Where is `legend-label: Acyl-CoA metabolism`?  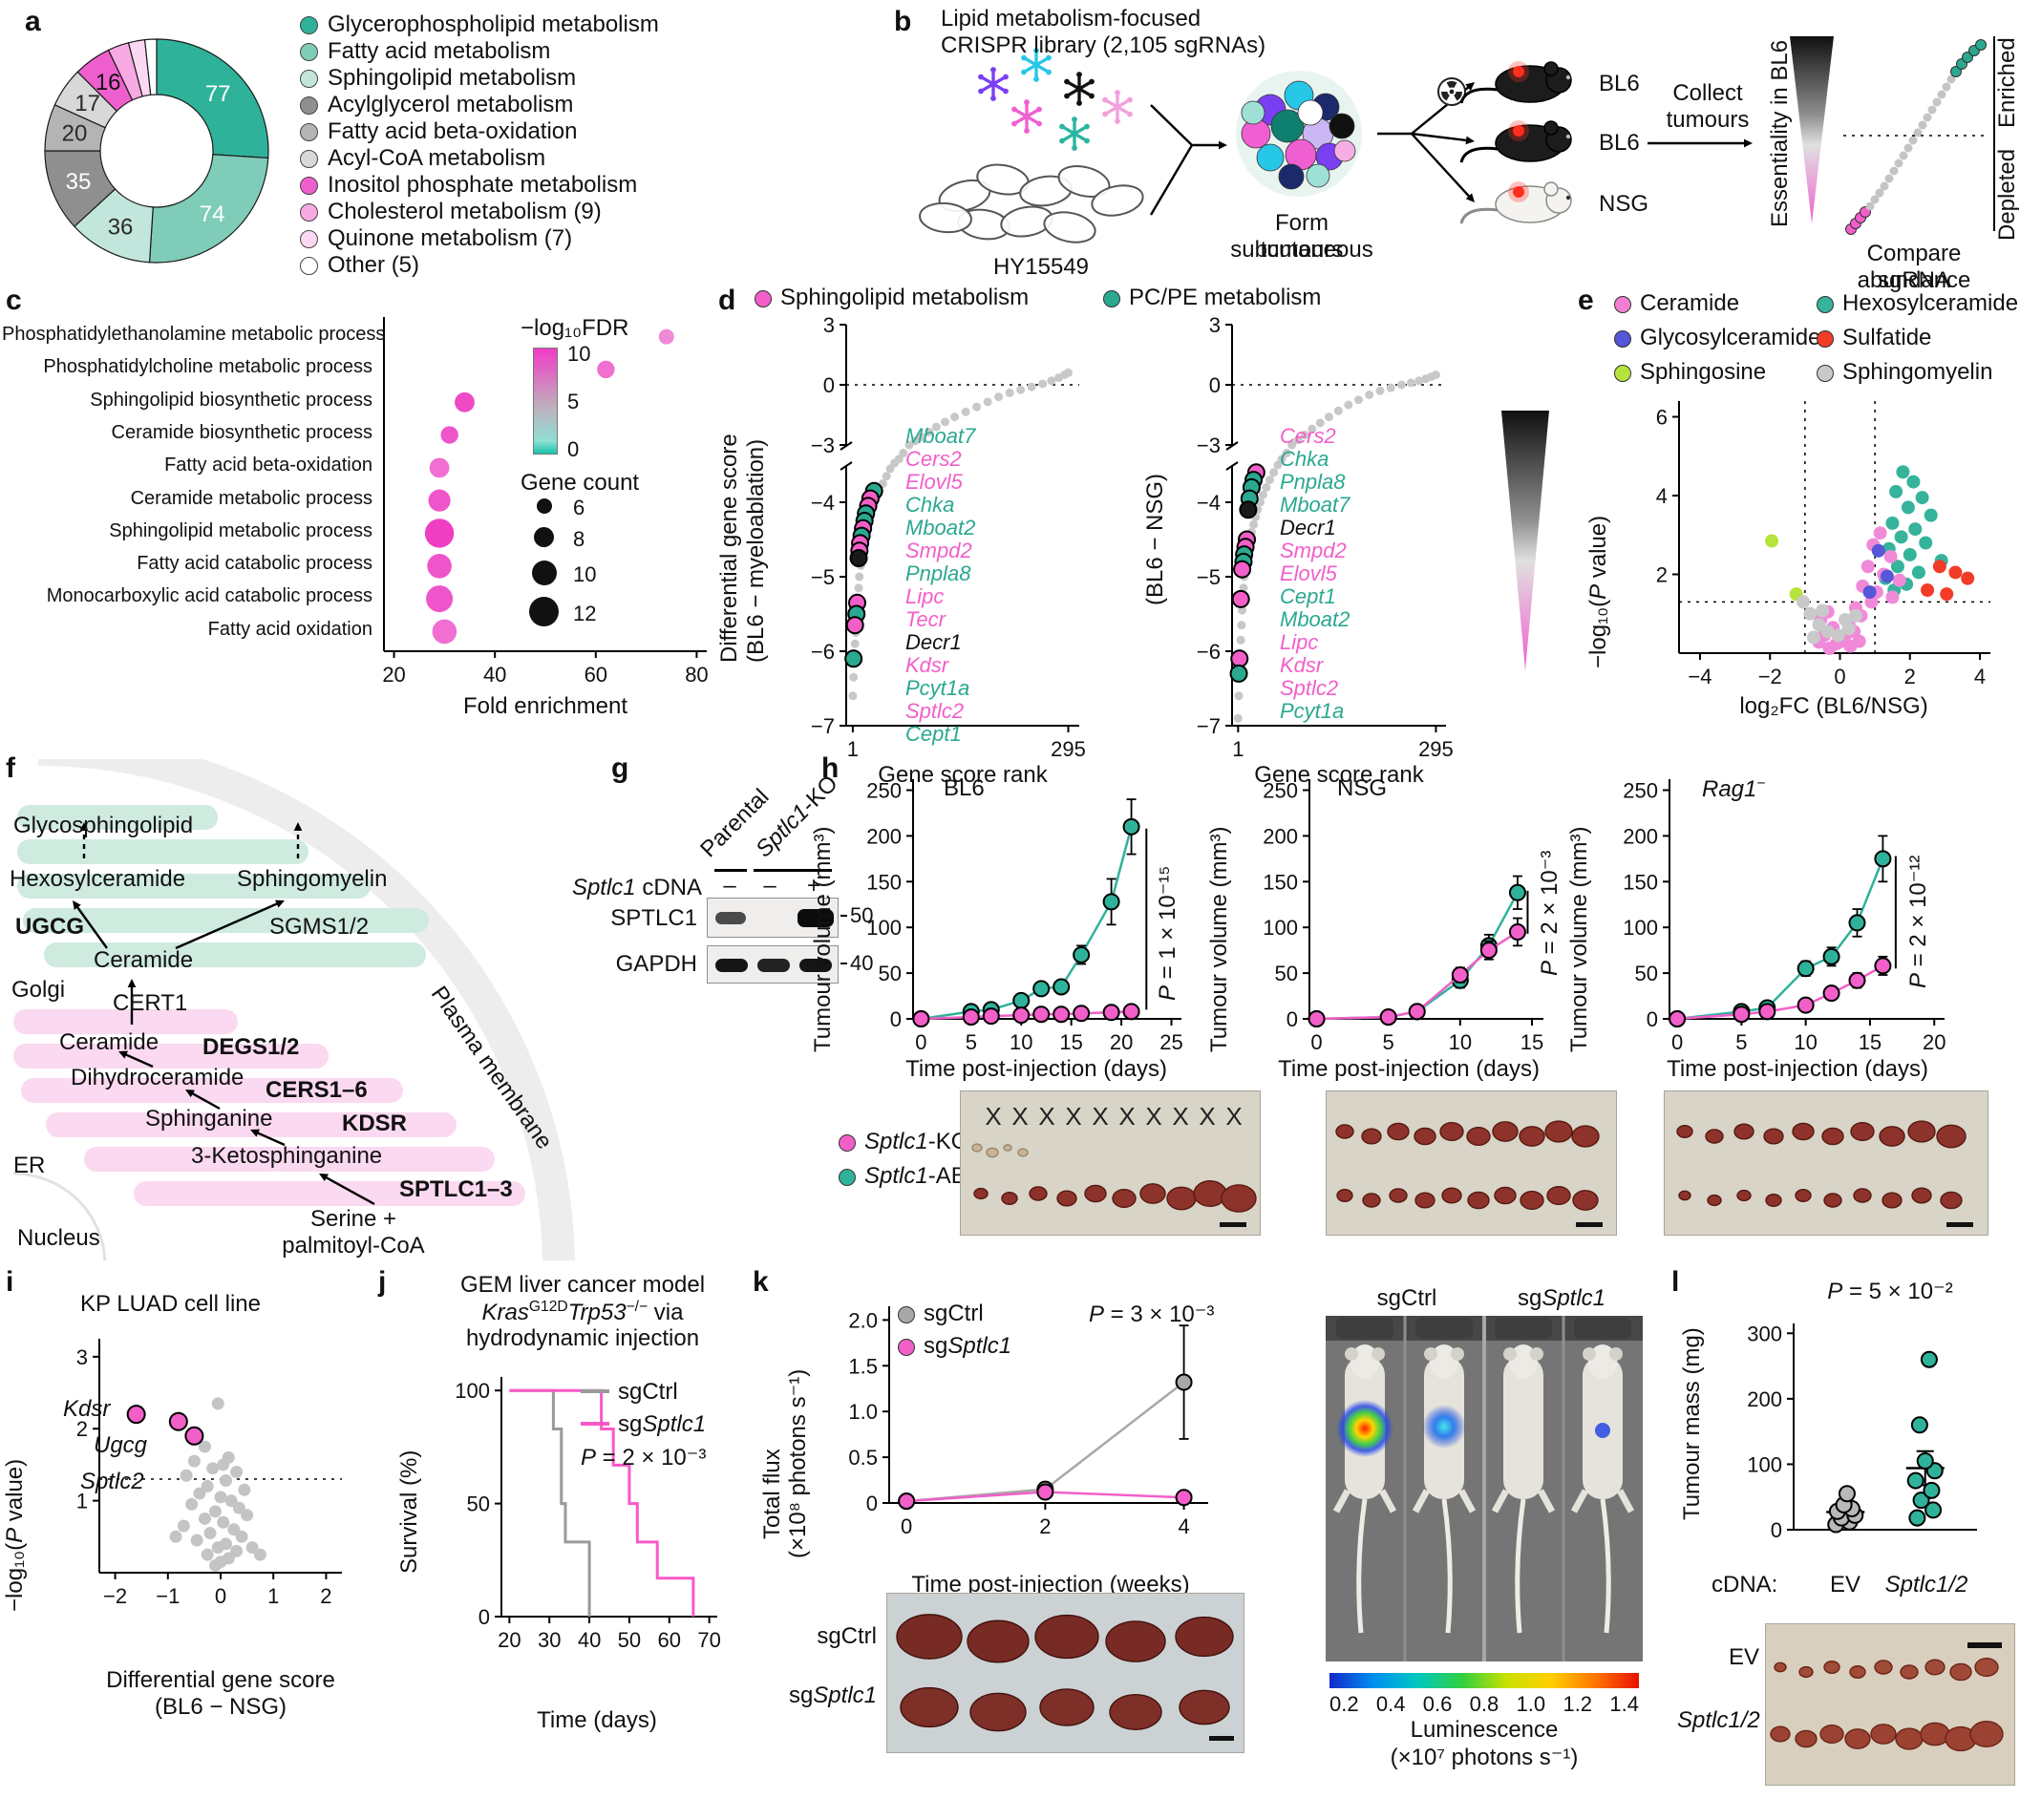 legend-label: Acyl-CoA metabolism is located at coordinates (437, 158).